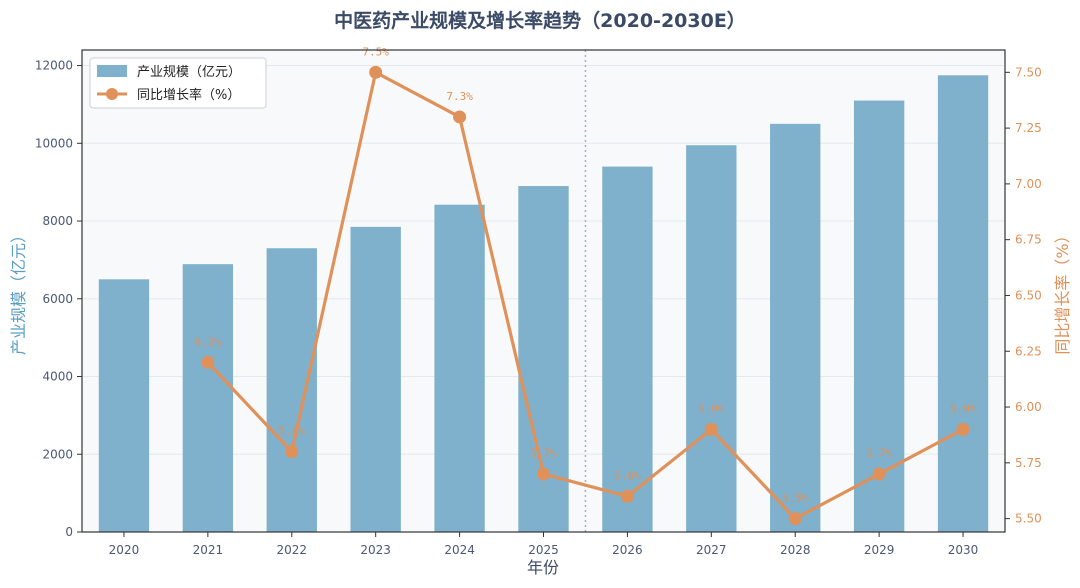  Describe the element at coordinates (112, 71) in the screenshot. I see `legend-bar-swatch` at that location.